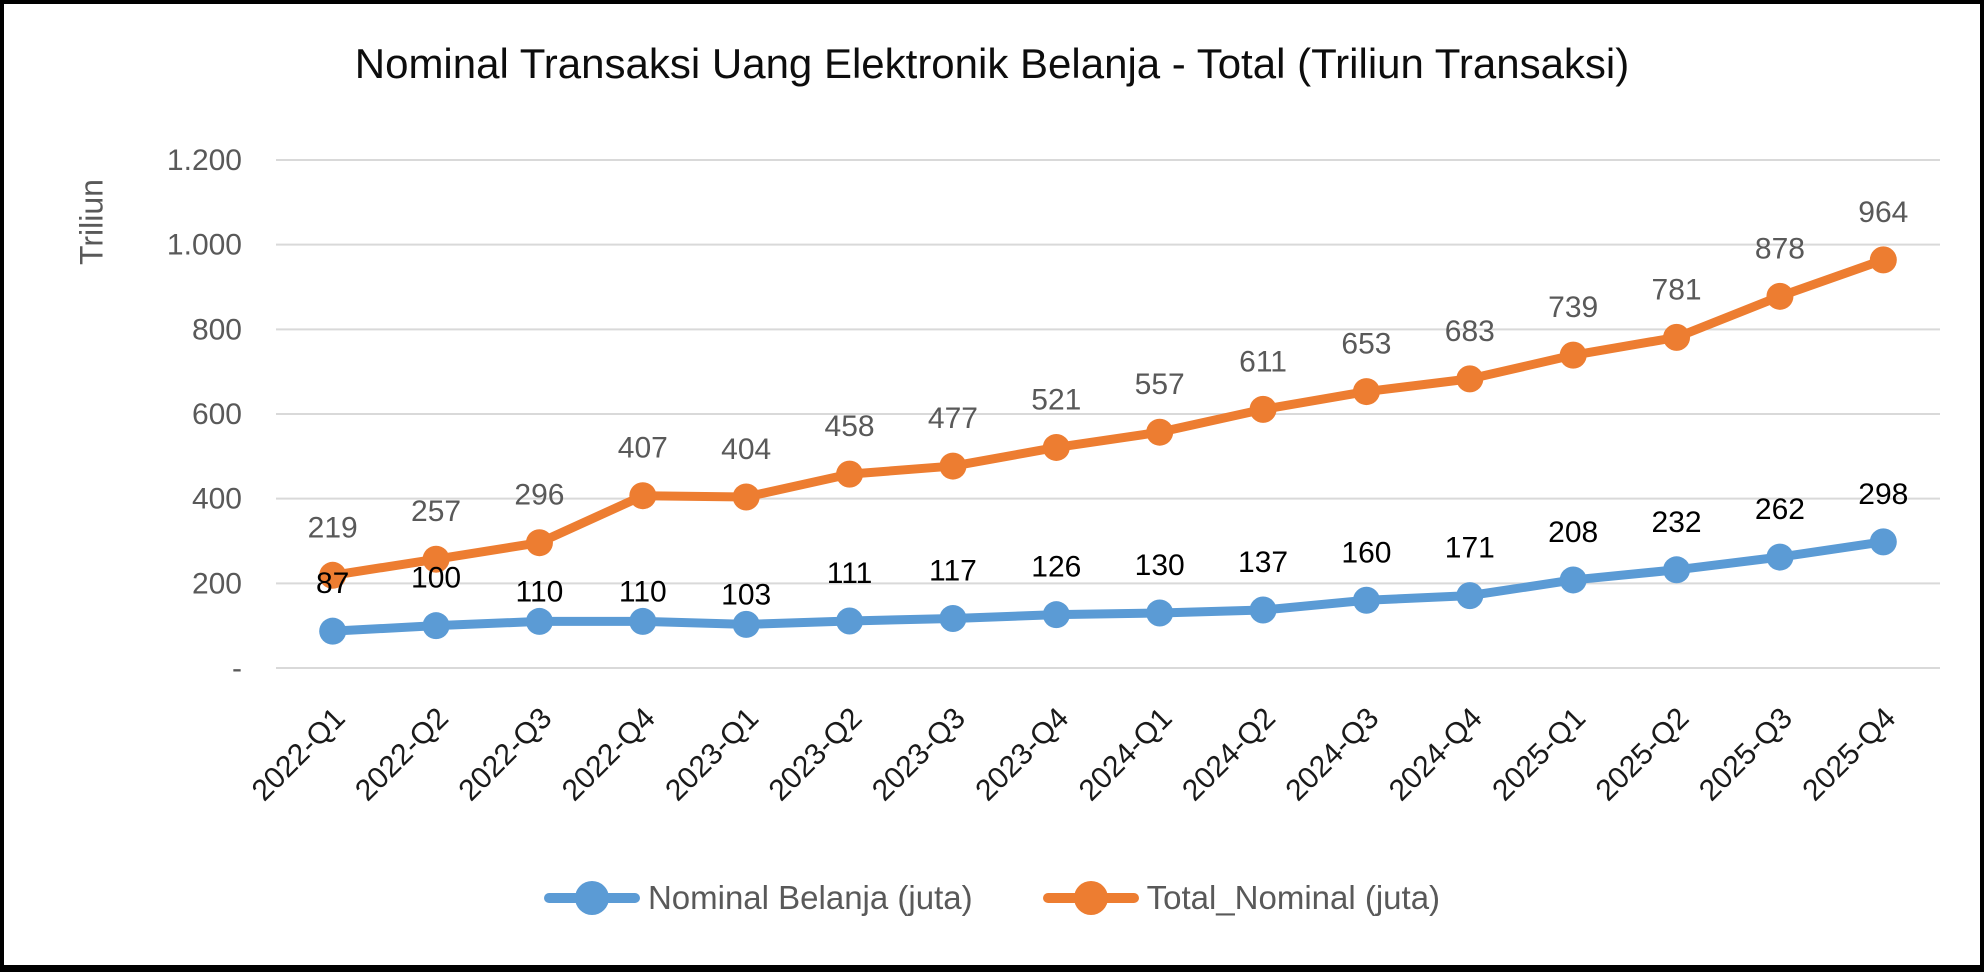 This screenshot has width=1984, height=972. What do you see at coordinates (609, 755) in the screenshot?
I see `x-axis-label: 2022-Q4` at bounding box center [609, 755].